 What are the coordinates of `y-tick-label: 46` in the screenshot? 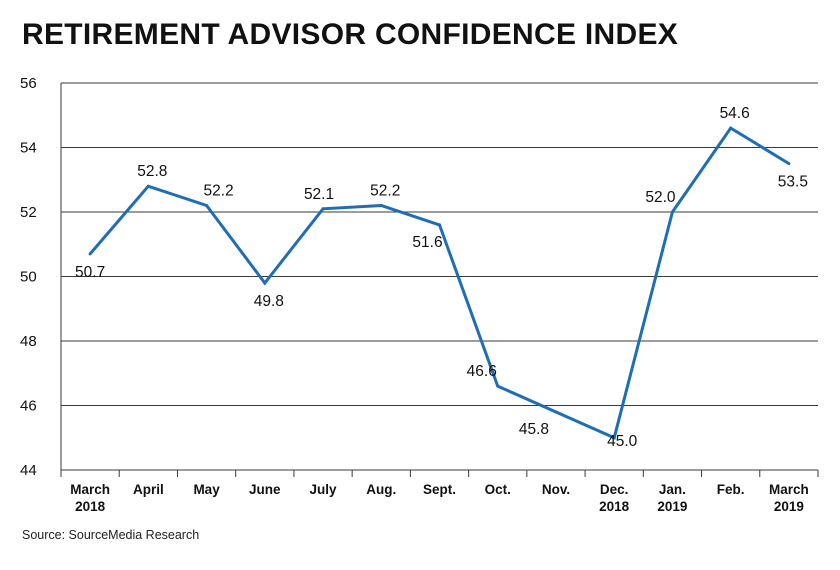 It's located at (28, 406).